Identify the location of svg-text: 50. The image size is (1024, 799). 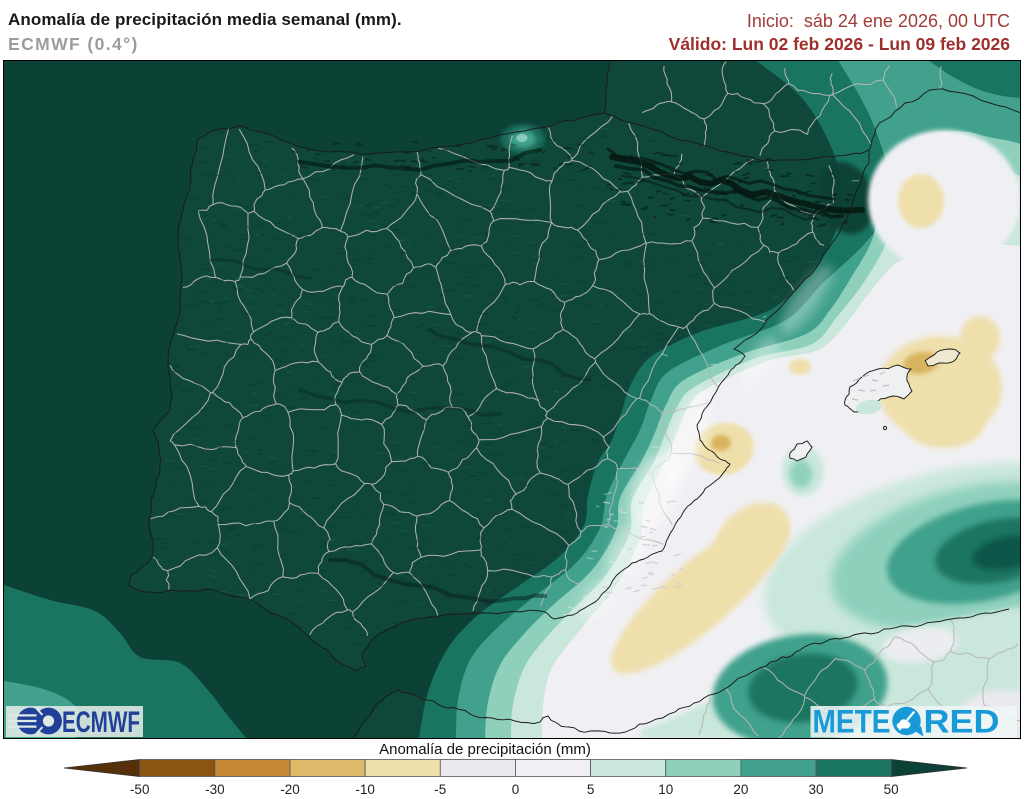
(891, 789).